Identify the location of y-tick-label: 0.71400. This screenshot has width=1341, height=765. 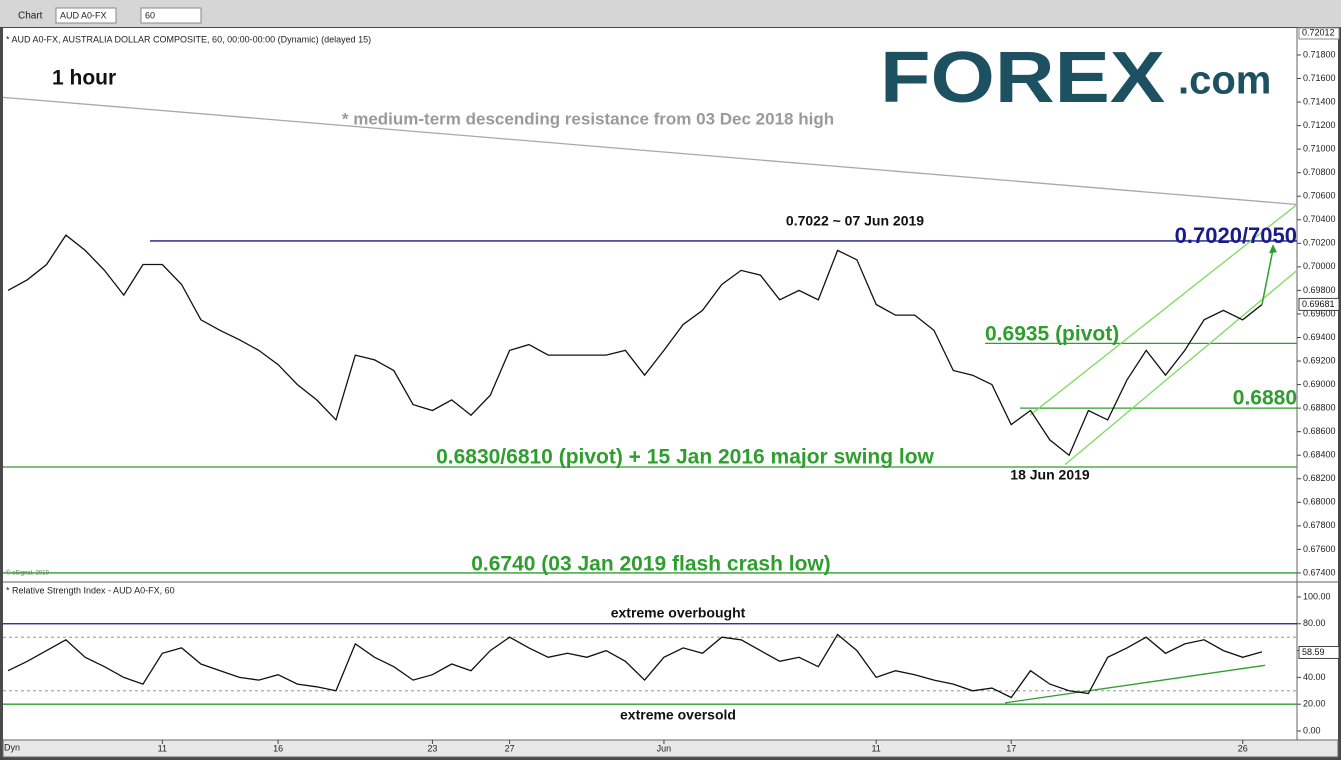
(1319, 101).